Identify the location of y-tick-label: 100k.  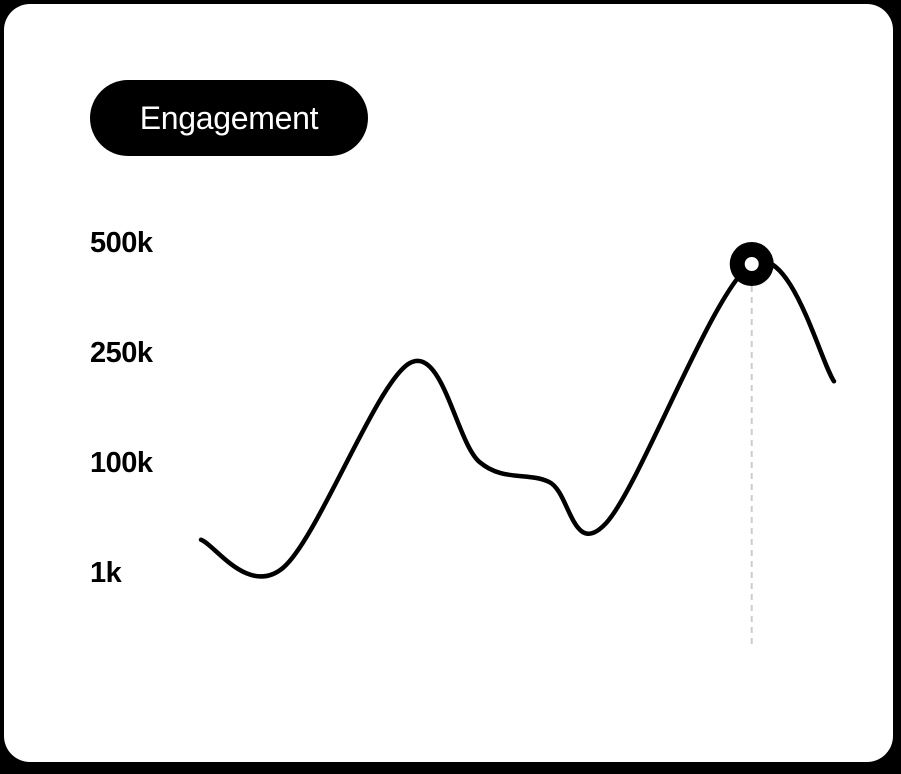
(121, 463).